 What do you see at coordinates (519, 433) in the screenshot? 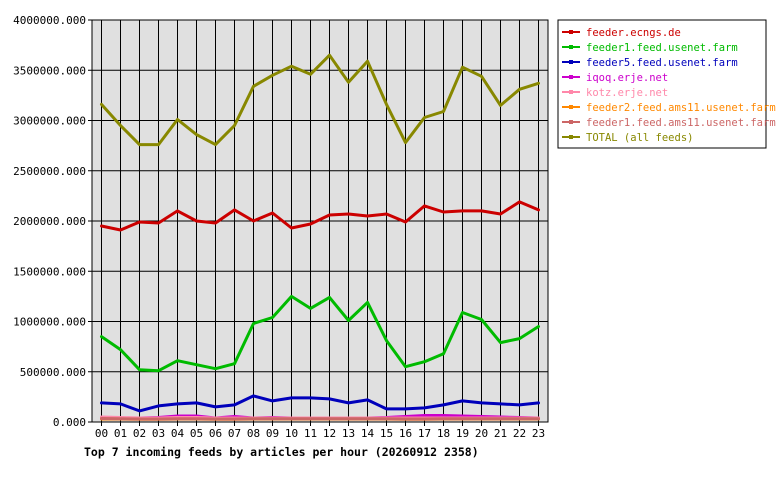
I see `x-tick-label: 22` at bounding box center [519, 433].